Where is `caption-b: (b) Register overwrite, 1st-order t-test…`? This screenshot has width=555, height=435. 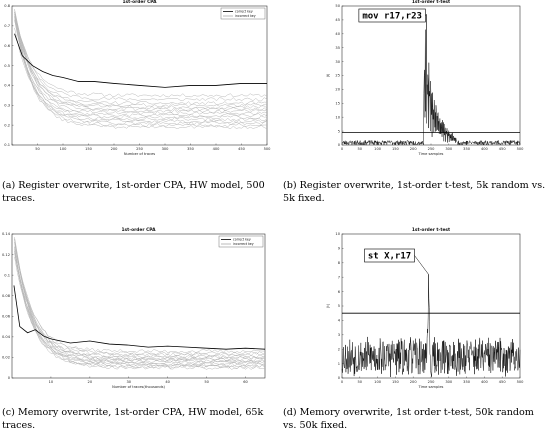
caption-b: (b) Register overwrite, 1st-order t-test… is located at coordinates (414, 192).